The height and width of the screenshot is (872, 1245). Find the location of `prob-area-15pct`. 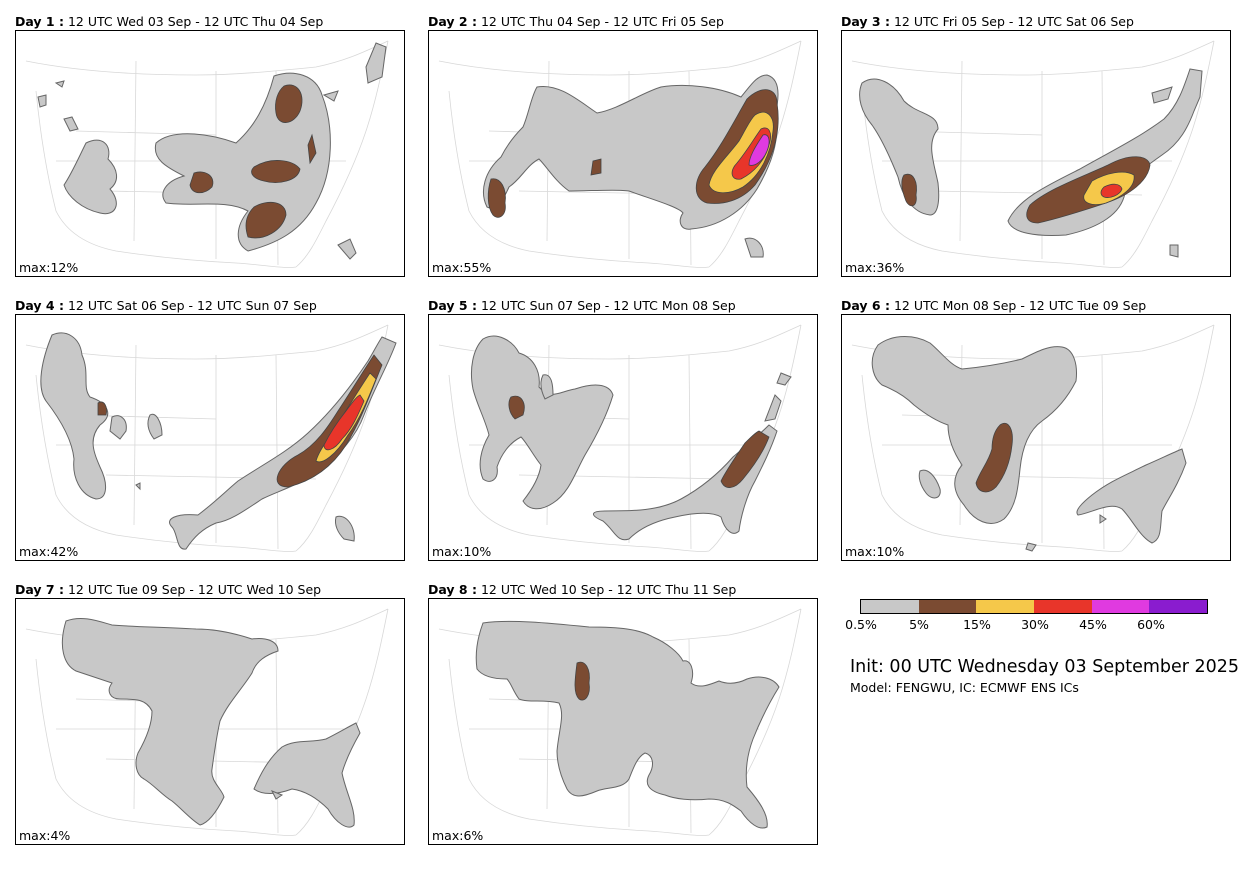

prob-area-15pct is located at coordinates (741, 152).